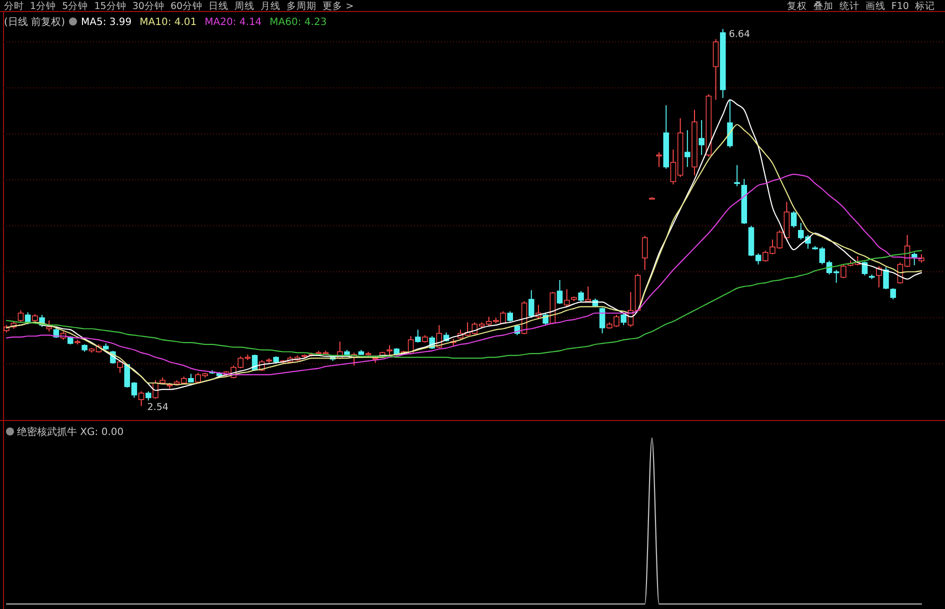 Image resolution: width=945 pixels, height=609 pixels. I want to click on text: MA10: 4.01, so click(168, 22).